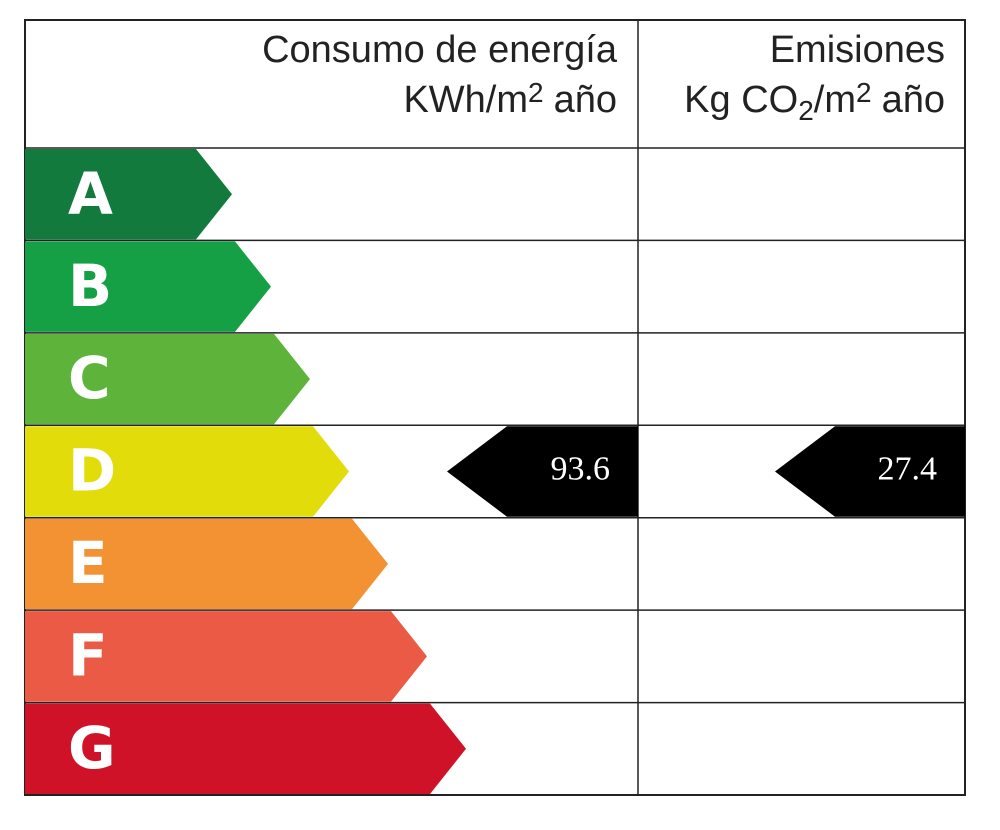  Describe the element at coordinates (90, 286) in the screenshot. I see `grade-letter: B` at that location.